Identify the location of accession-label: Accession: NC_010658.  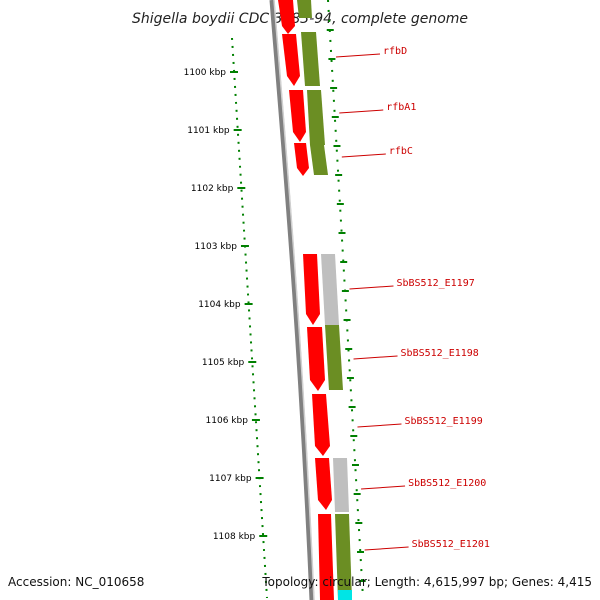
(76, 582).